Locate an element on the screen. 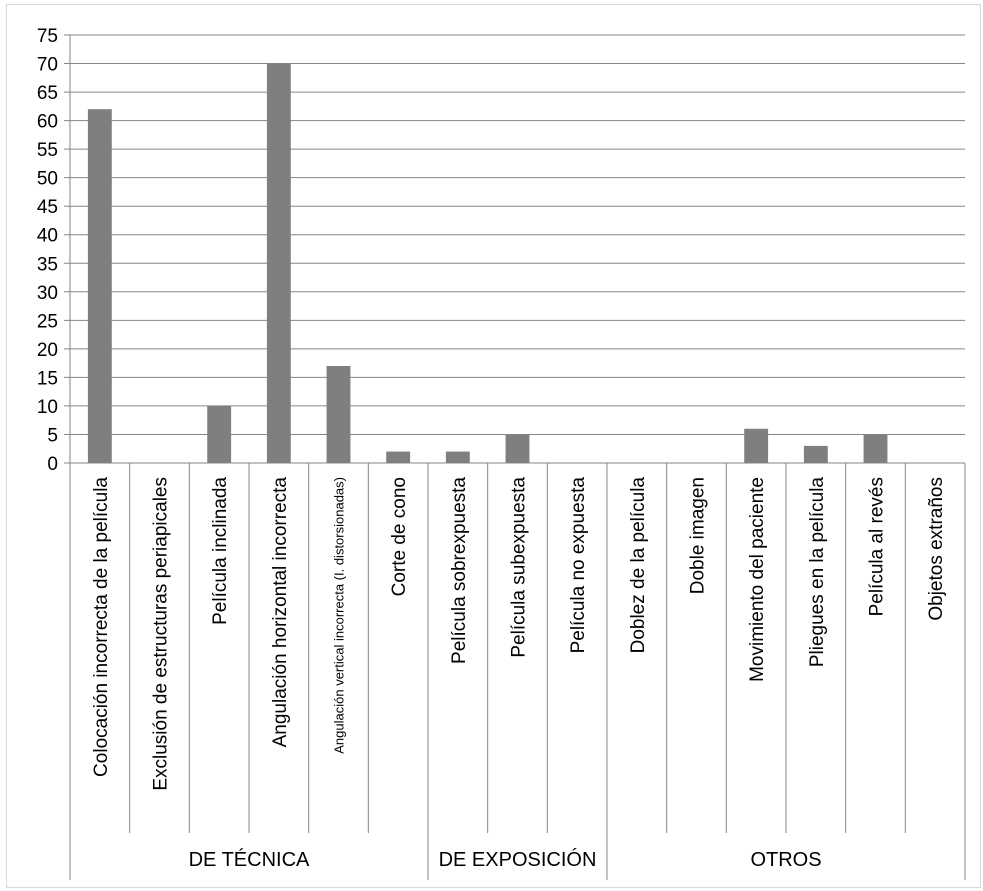 The height and width of the screenshot is (891, 983). y-tick-label: 60 is located at coordinates (47, 122).